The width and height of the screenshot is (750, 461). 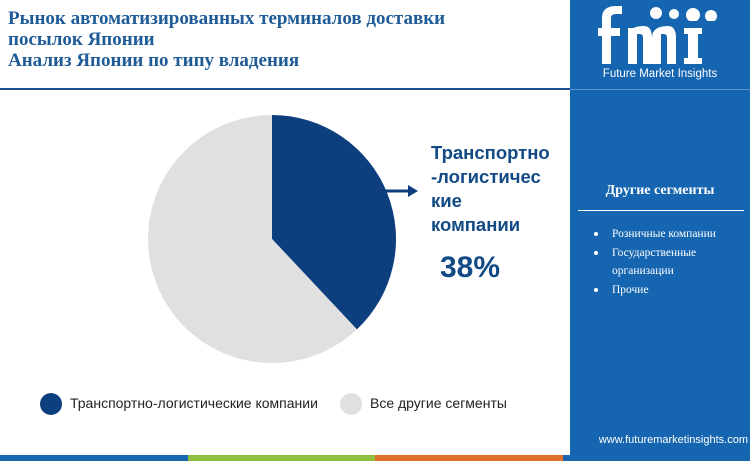 I want to click on callout-label-line: -логистичес, so click(x=486, y=176).